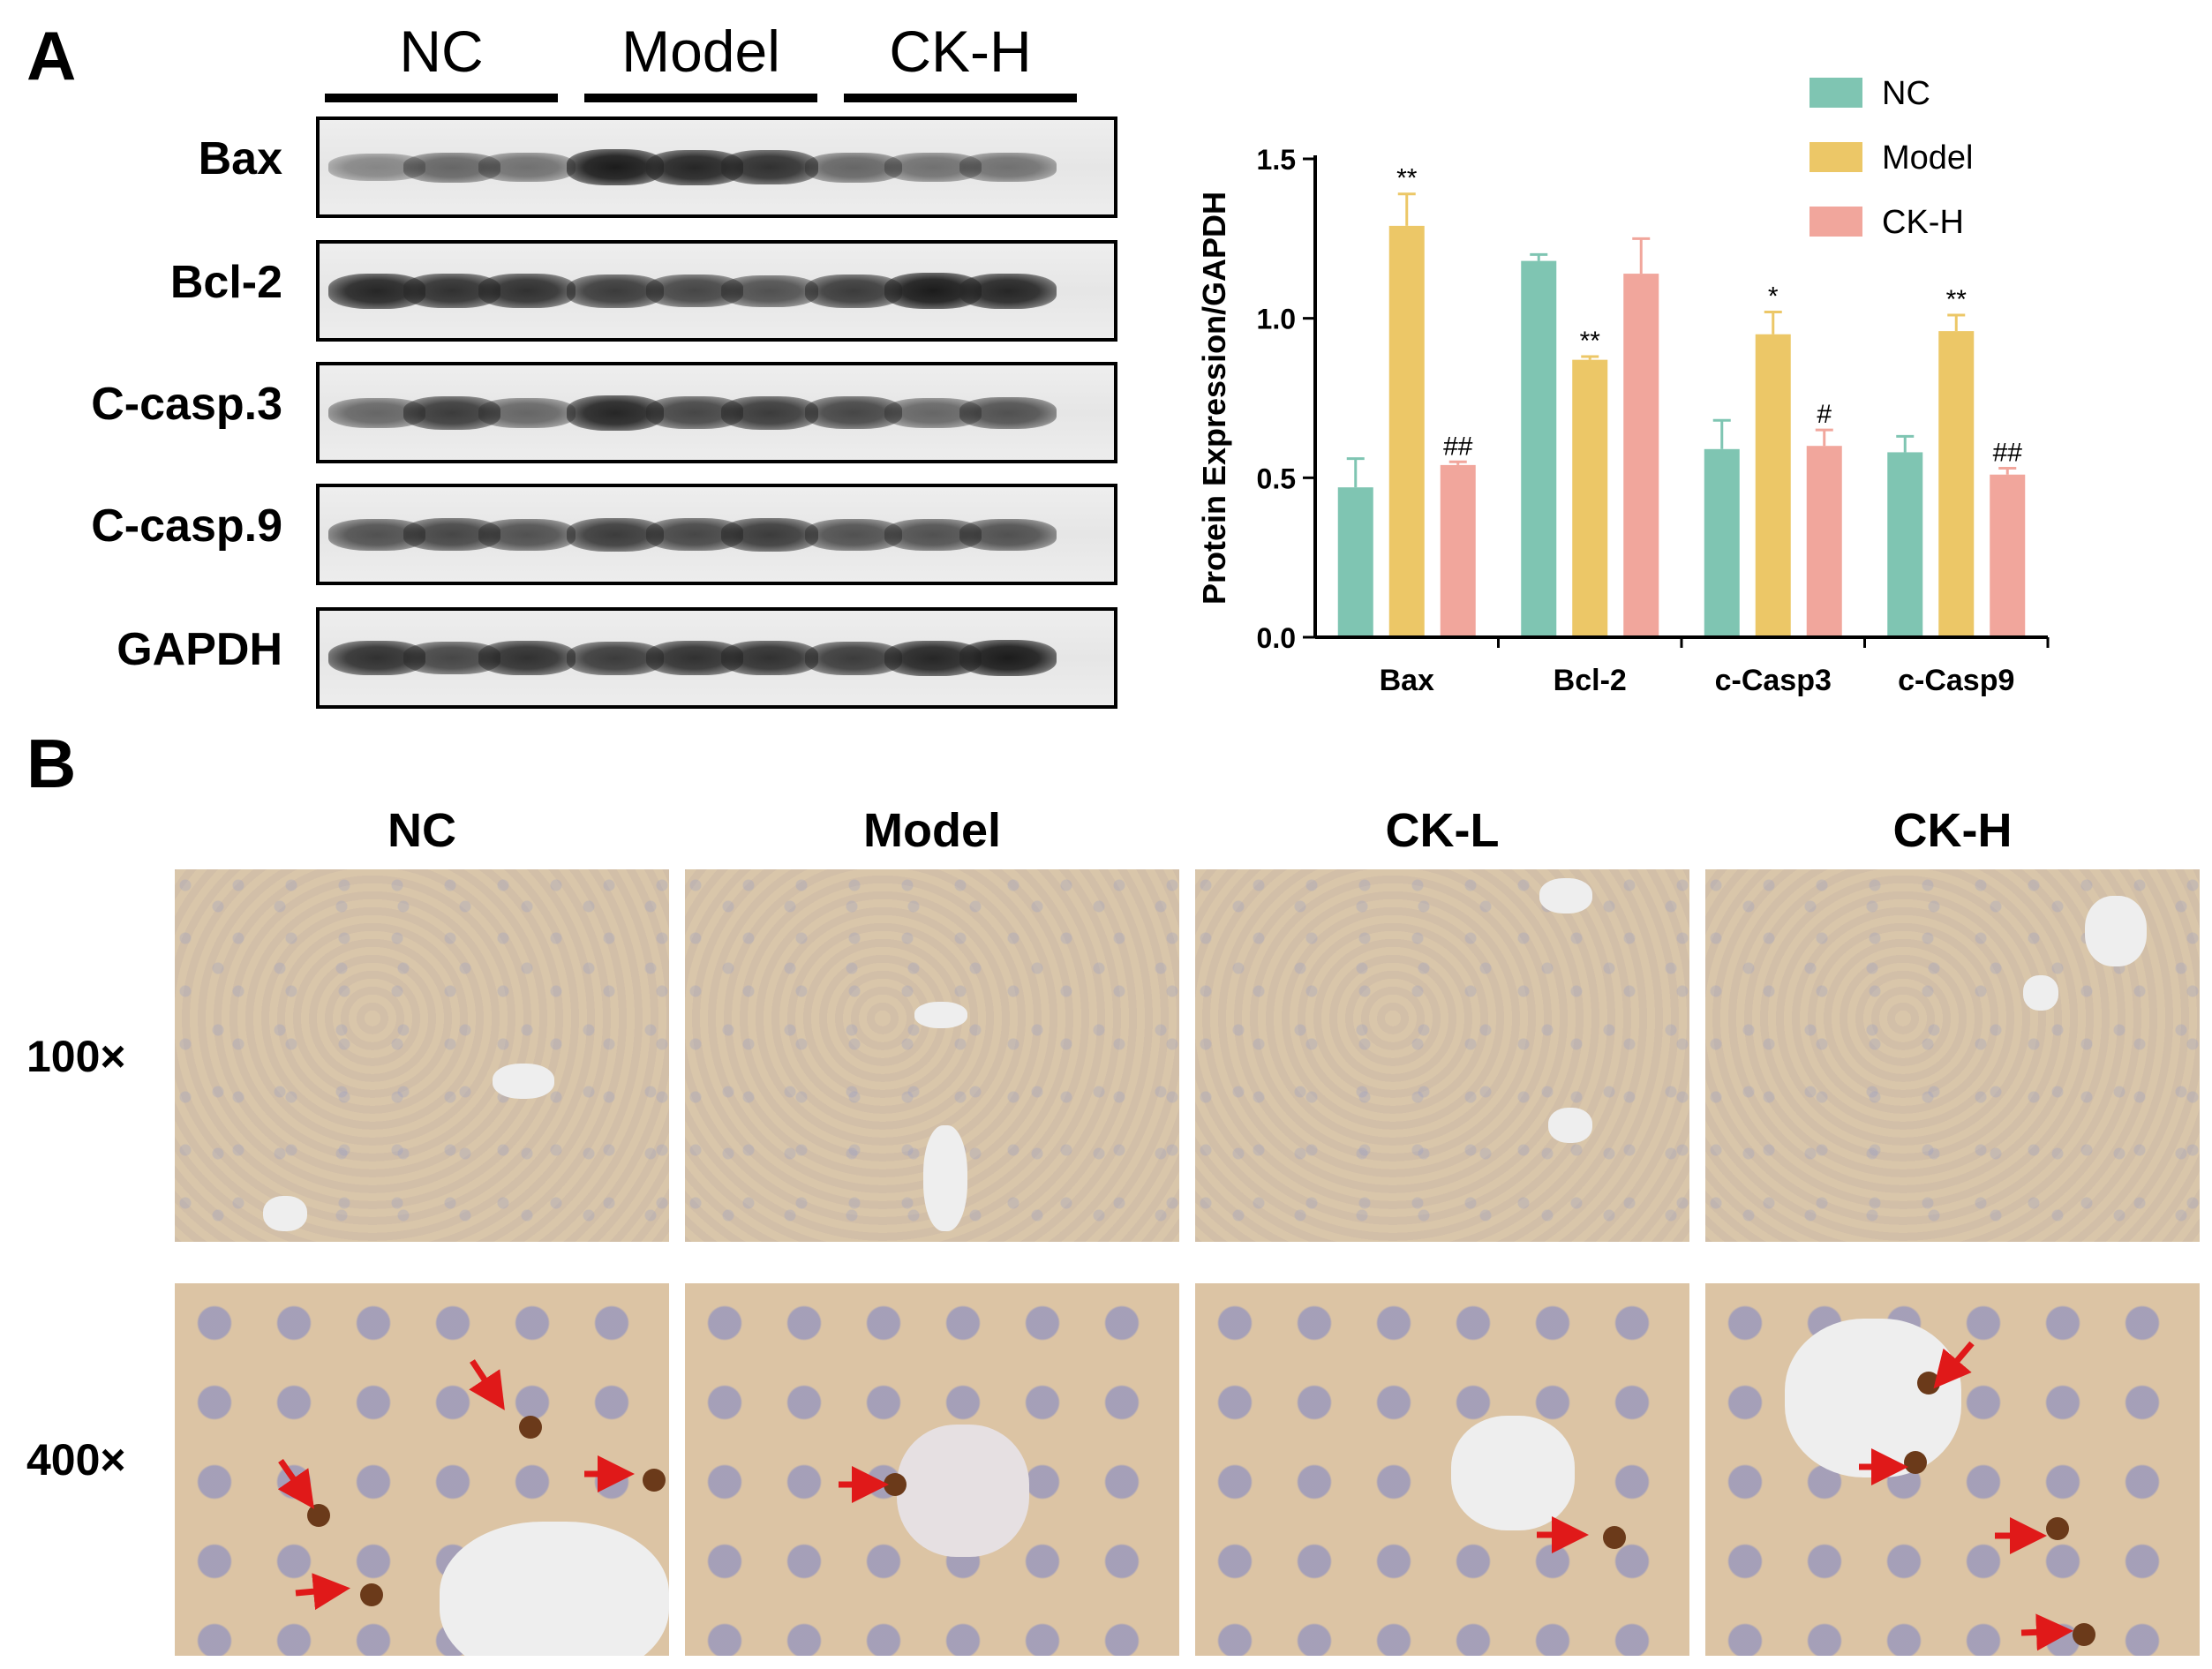  Describe the element at coordinates (1276, 319) in the screenshot. I see `y-tick-label: 1.0` at that location.